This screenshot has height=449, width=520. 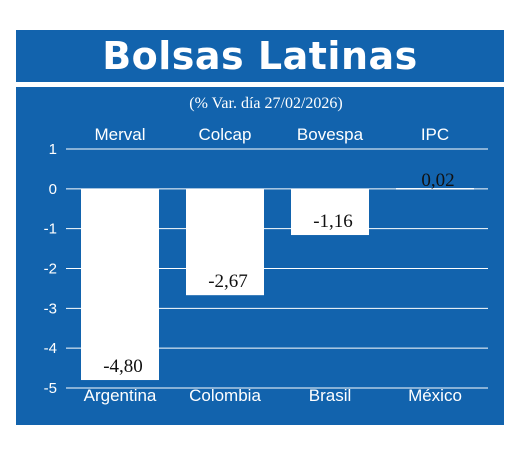 I want to click on value-label: -4,80, so click(x=123, y=366).